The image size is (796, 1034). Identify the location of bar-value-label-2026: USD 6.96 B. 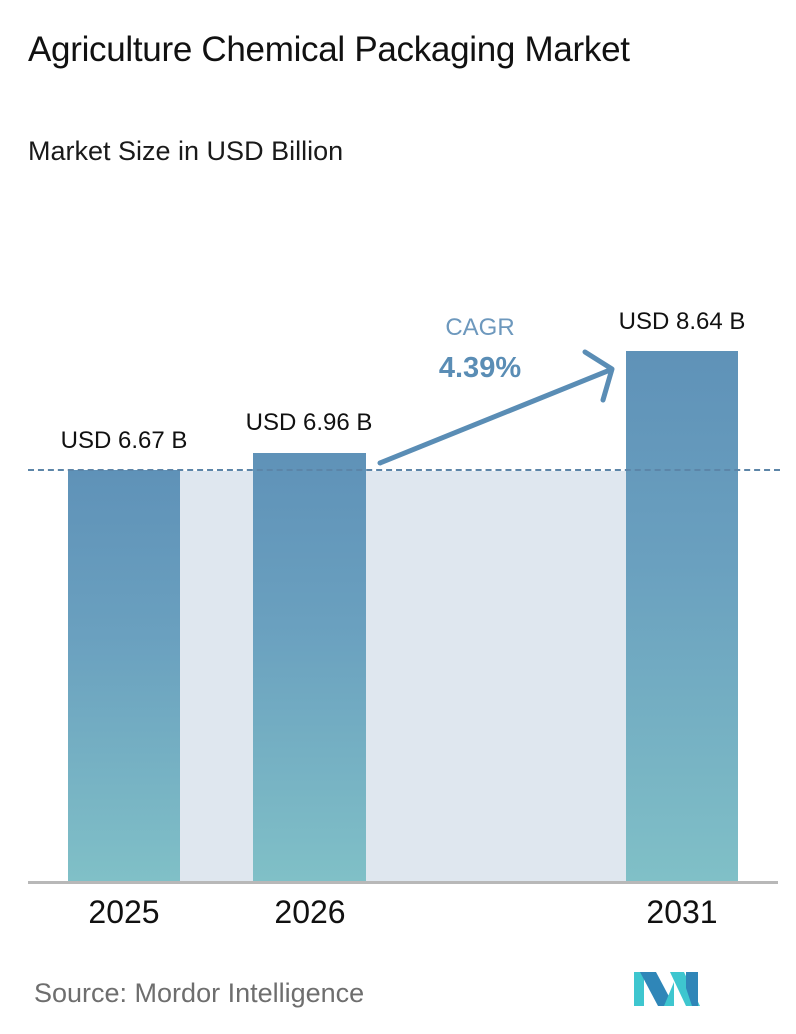
(309, 422).